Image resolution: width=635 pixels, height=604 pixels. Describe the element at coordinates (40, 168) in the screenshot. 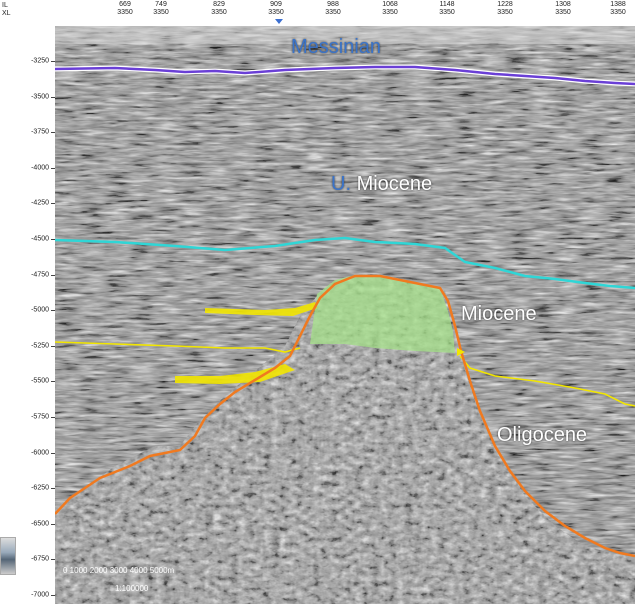

I see `depth-tick-label: -4000` at that location.